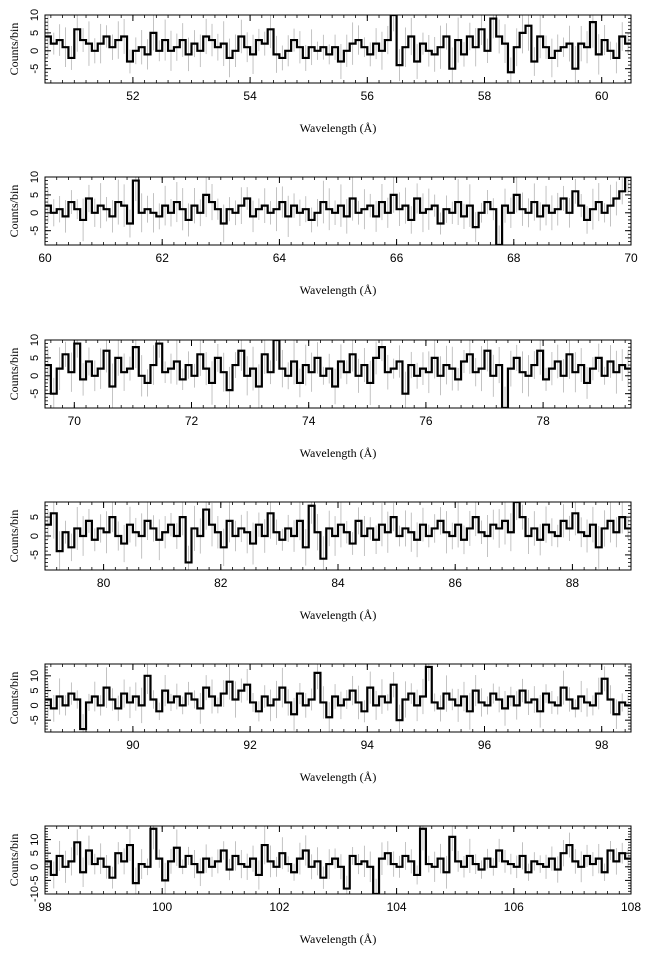  Describe the element at coordinates (133, 96) in the screenshot. I see `x-tick-label: 52` at that location.